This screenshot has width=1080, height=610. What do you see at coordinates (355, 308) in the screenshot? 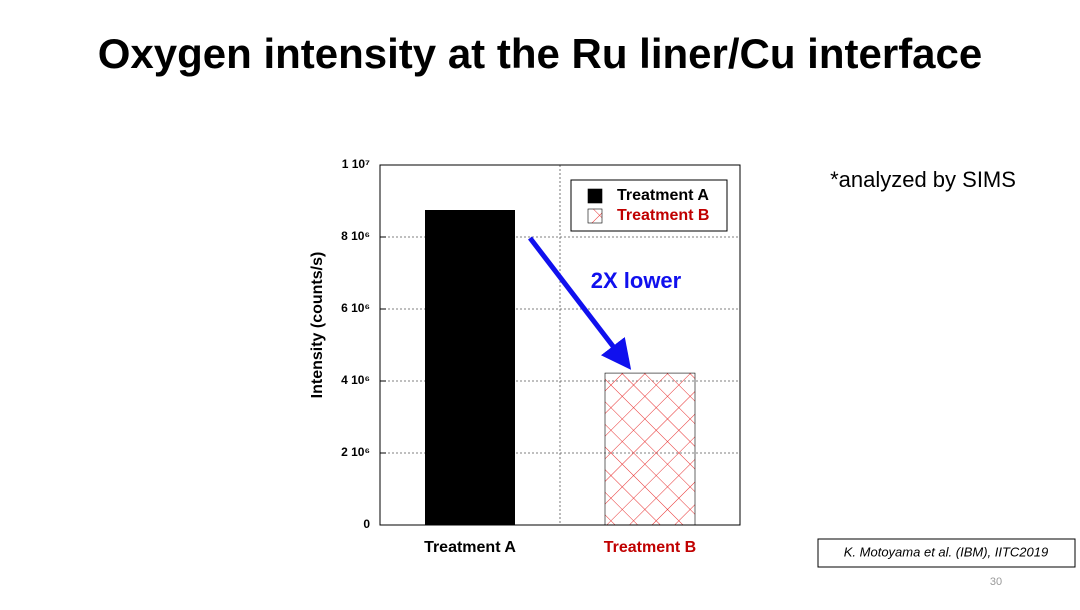
I see `y-tick-label: 6 10⁶` at bounding box center [355, 308].